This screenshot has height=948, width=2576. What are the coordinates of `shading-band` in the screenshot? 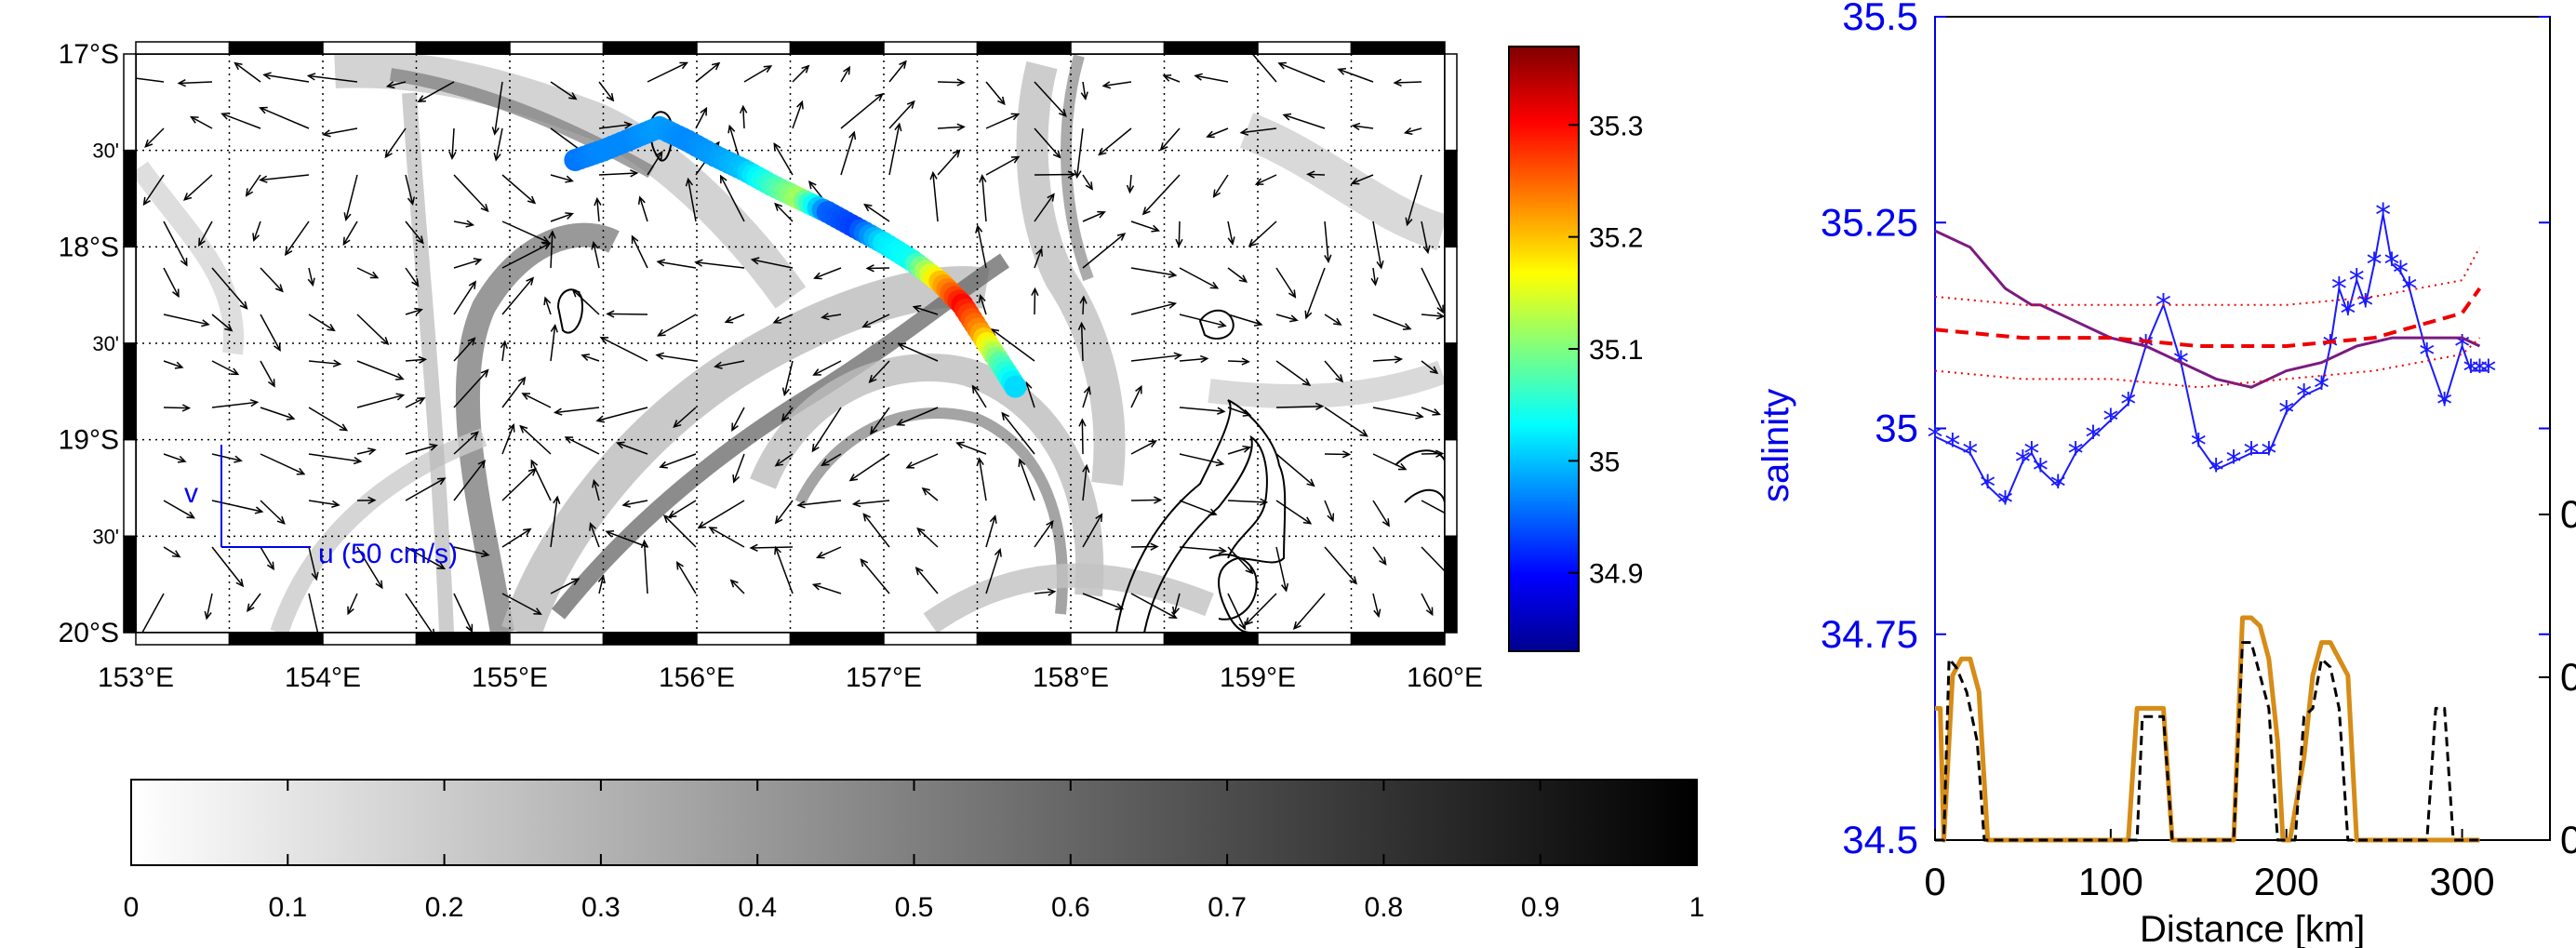 It's located at (428, 362).